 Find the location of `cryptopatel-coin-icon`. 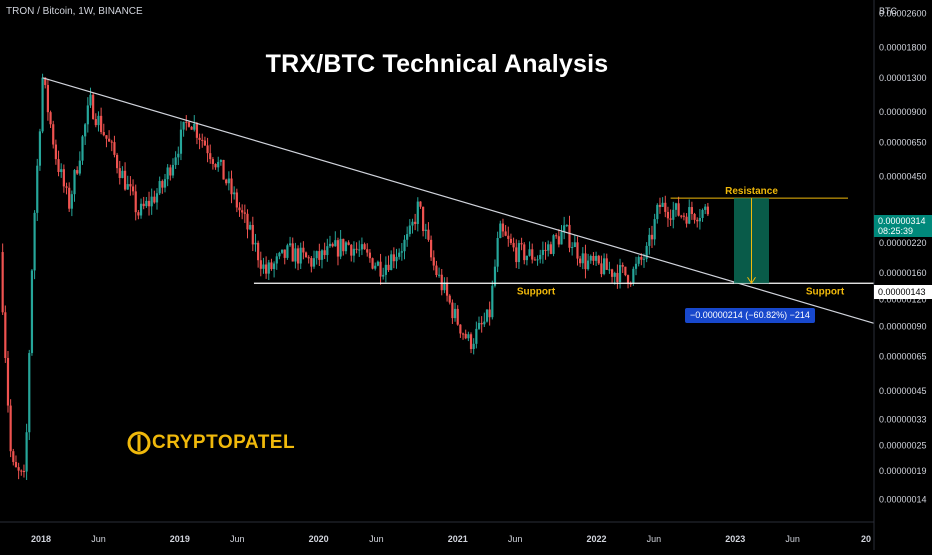

cryptopatel-coin-icon is located at coordinates (139, 443).